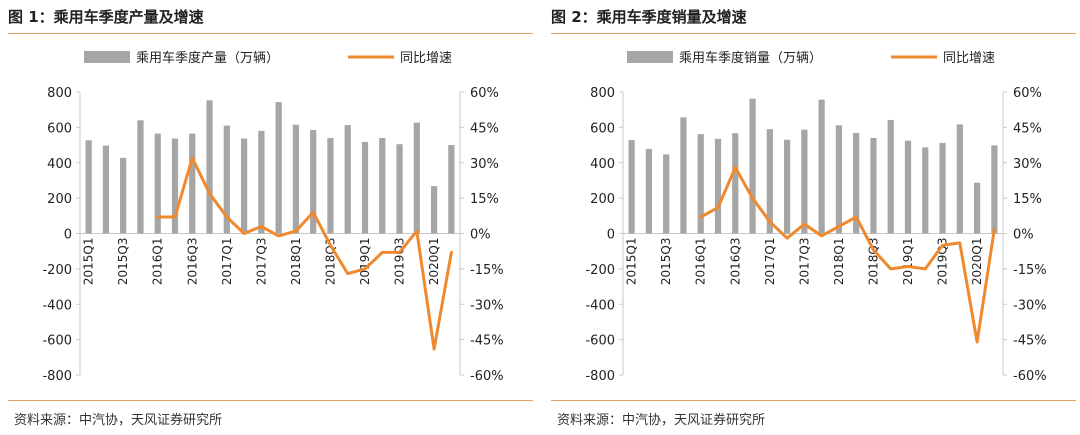 This screenshot has width=1080, height=435. What do you see at coordinates (426, 58) in the screenshot?
I see `legend-line-label: 同比增速` at bounding box center [426, 58].